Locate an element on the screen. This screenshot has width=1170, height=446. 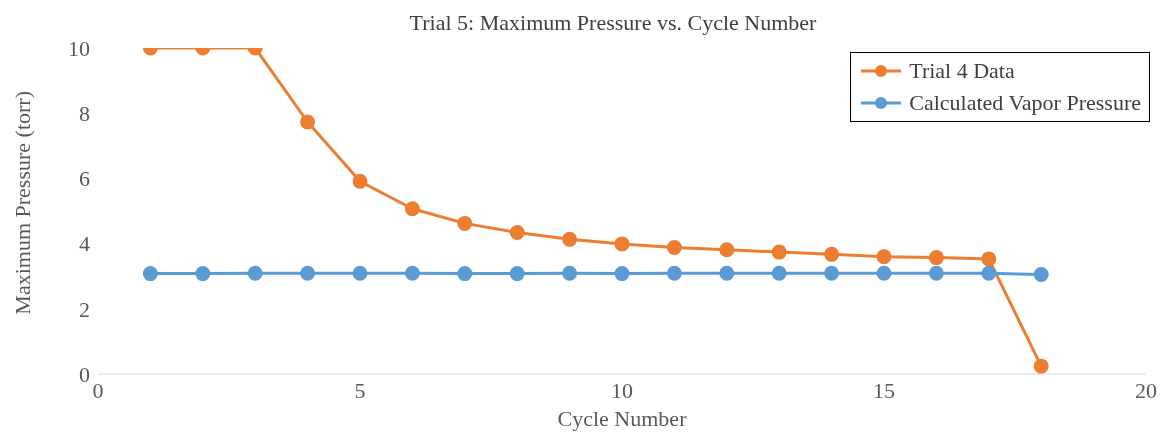
x-tick-label: 15 is located at coordinates (884, 390).